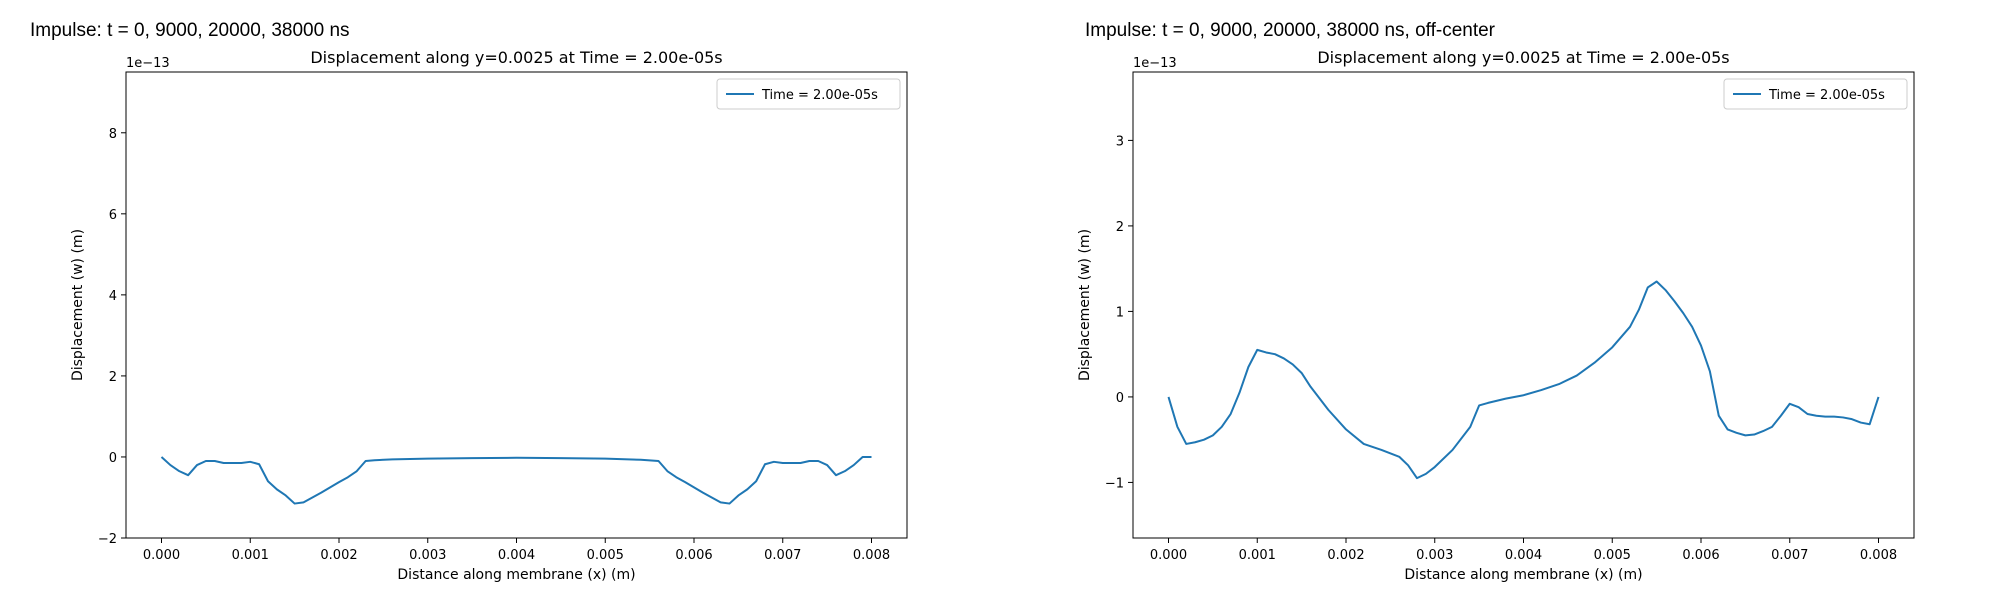 The height and width of the screenshot is (600, 2000). Describe the element at coordinates (113, 134) in the screenshot. I see `y-tick-label: 8` at that location.